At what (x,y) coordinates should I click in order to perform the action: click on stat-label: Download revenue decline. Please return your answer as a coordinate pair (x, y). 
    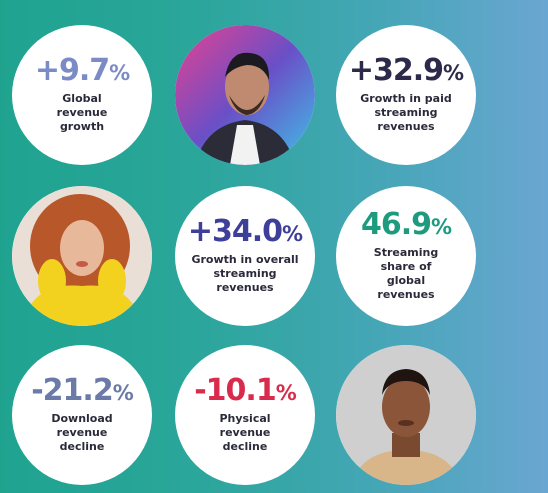
    Looking at the image, I should click on (82, 432).